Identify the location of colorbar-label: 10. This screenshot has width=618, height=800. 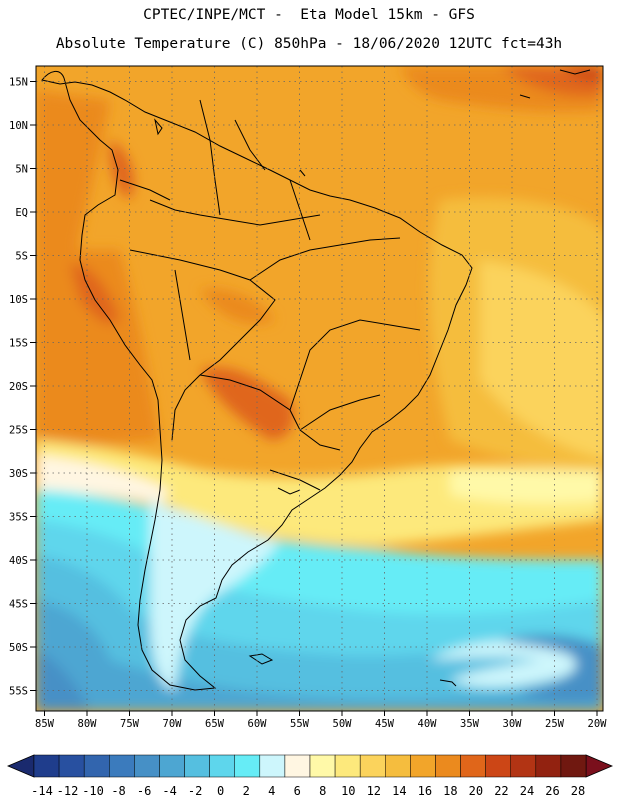
(348, 791).